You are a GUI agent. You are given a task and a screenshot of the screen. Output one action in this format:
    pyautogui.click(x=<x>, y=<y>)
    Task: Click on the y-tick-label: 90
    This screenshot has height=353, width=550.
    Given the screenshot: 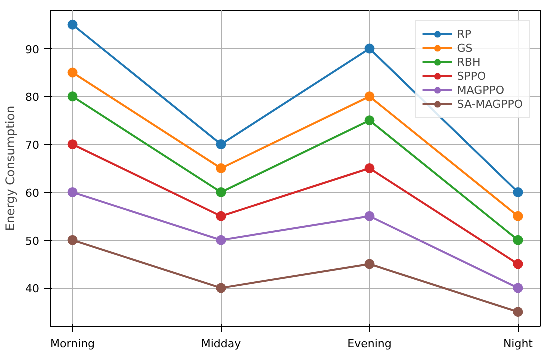 What is the action you would take?
    pyautogui.click(x=33, y=49)
    